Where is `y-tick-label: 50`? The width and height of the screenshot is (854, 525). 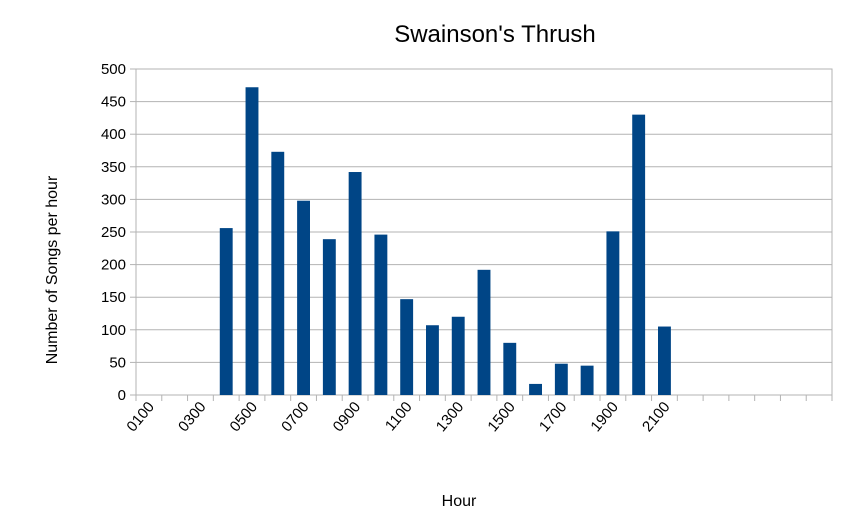 y-tick-label: 50 is located at coordinates (117, 362).